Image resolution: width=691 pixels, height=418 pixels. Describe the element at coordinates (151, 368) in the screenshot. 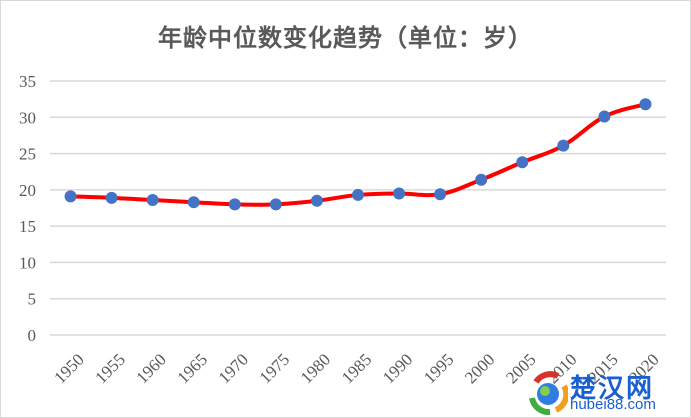

I see `x-tick-label: 1960` at that location.